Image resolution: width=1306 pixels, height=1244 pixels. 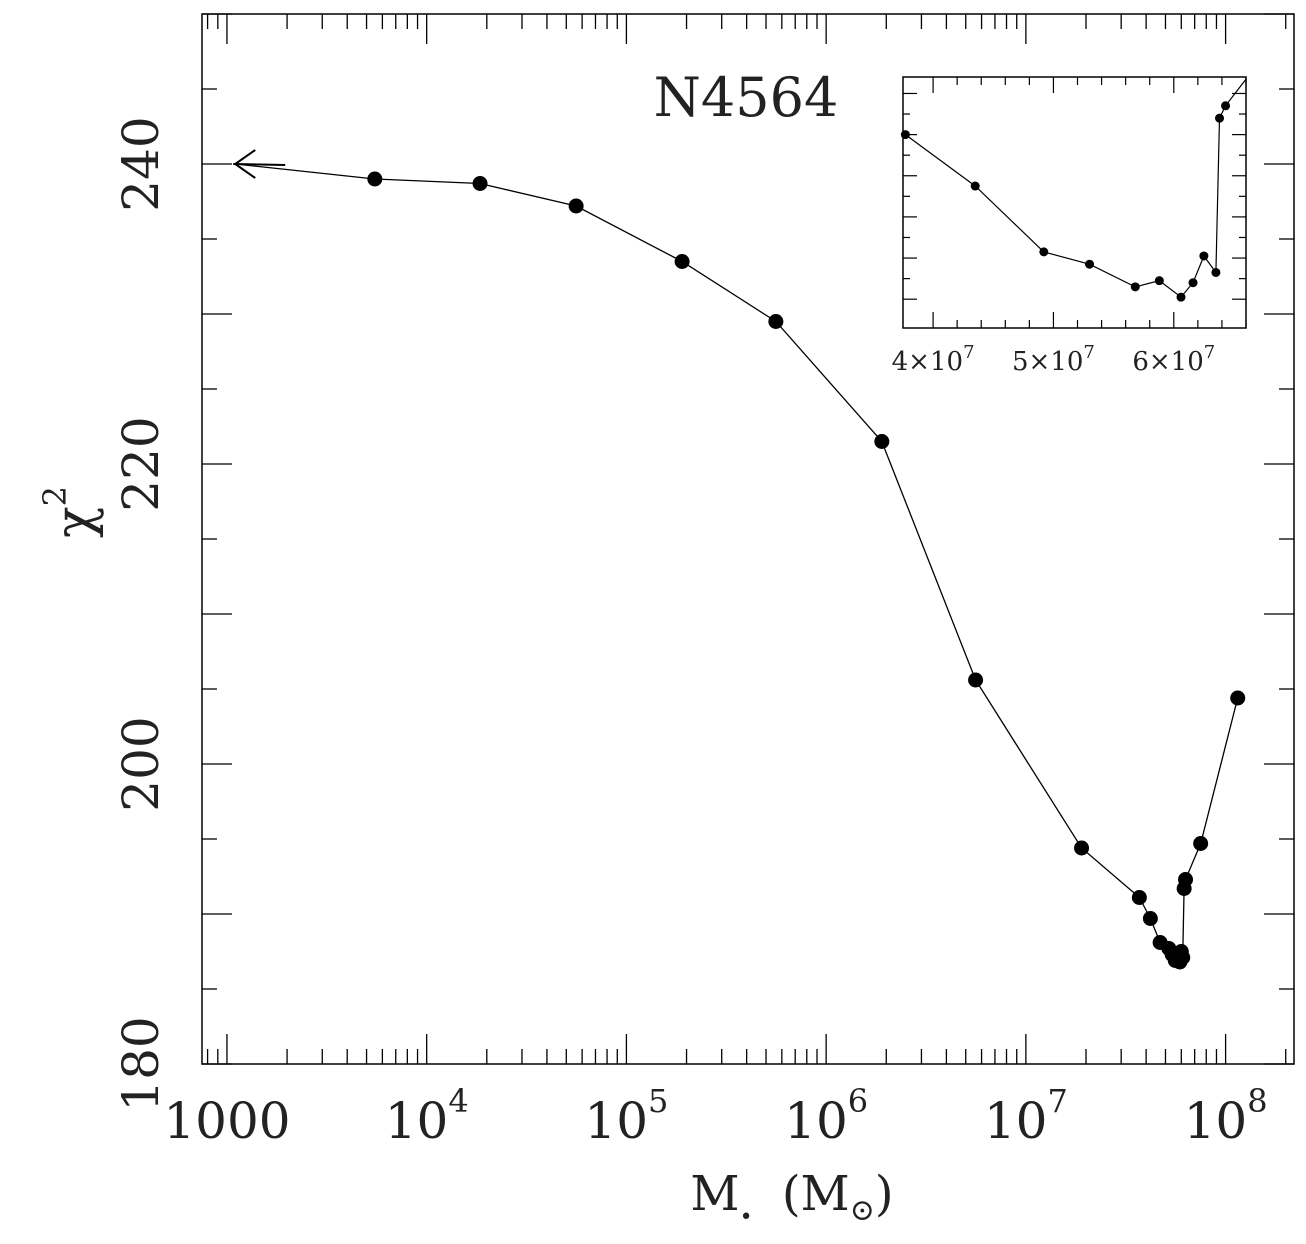 I want to click on inset-x-tick-label: 5×107, so click(x=1053, y=359).